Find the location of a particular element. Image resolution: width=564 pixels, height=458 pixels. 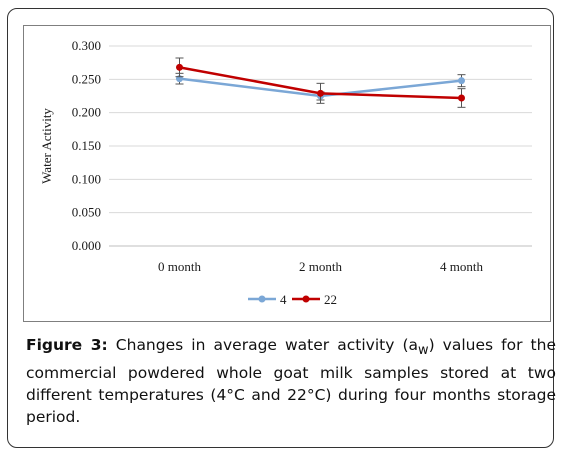

caption-subscript: w is located at coordinates (423, 351).